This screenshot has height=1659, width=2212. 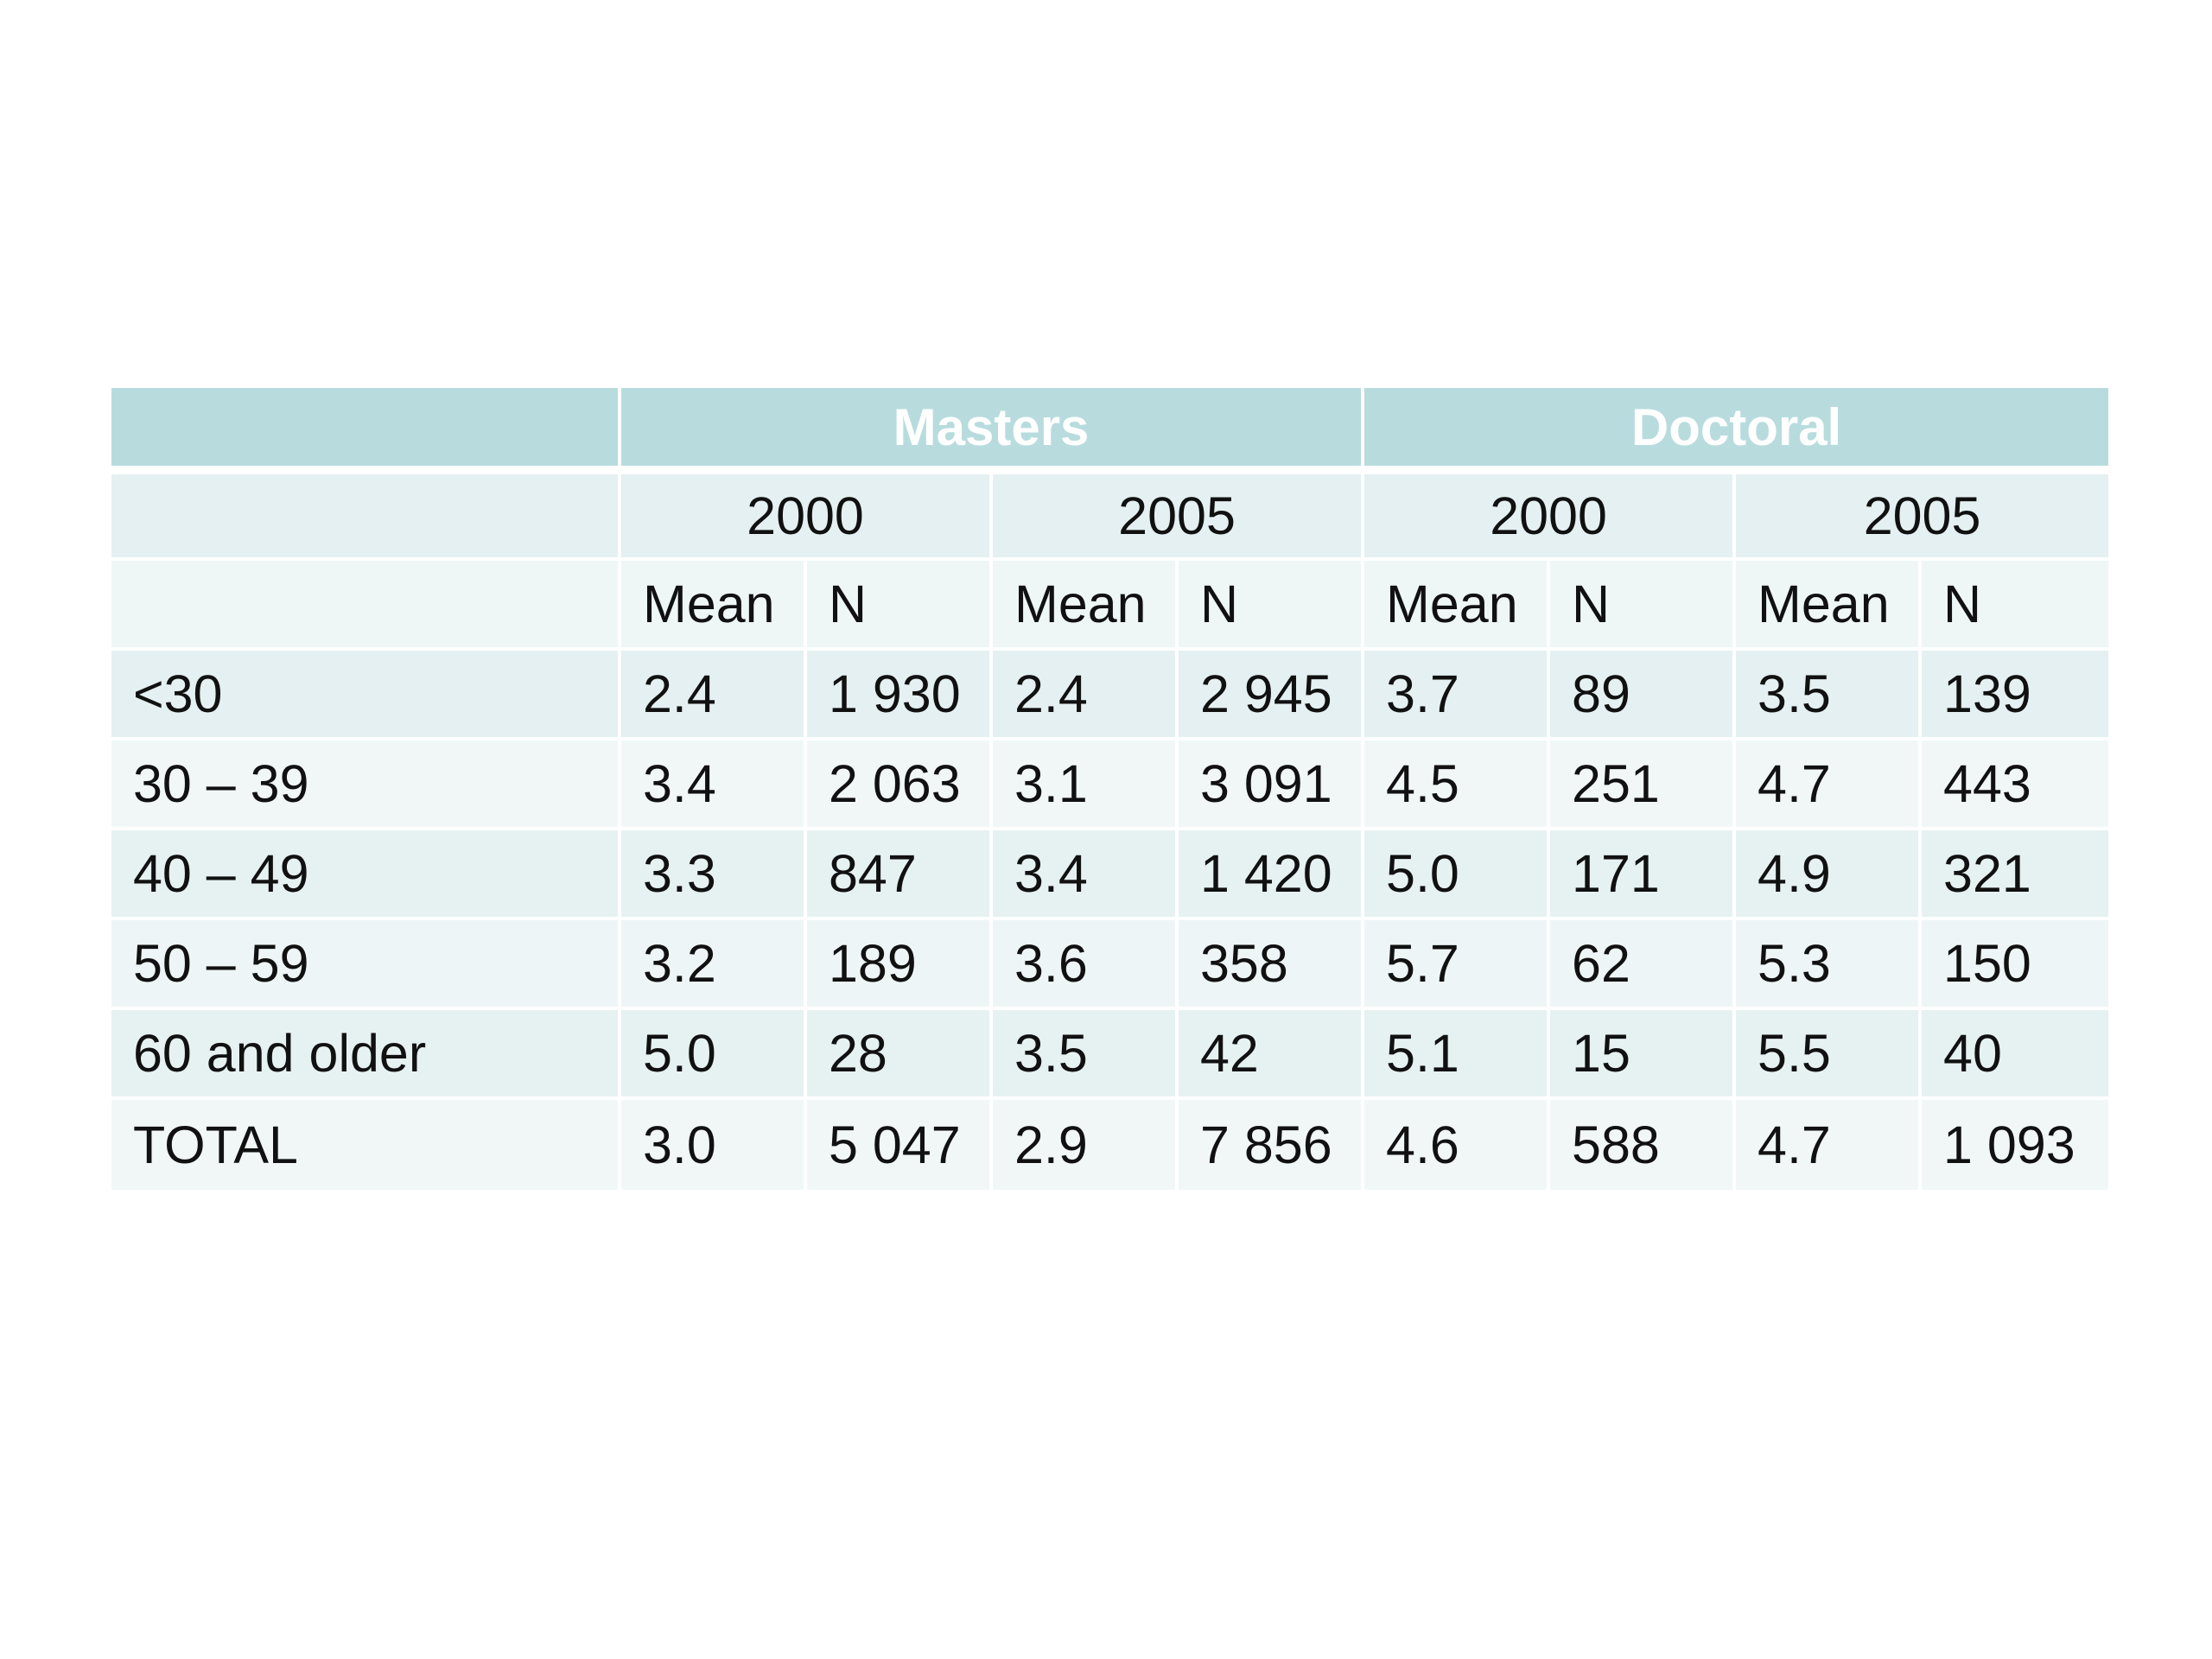 I want to click on metric-header-row: Mean N Mean N Mean N Mean N, so click(x=1110, y=606).